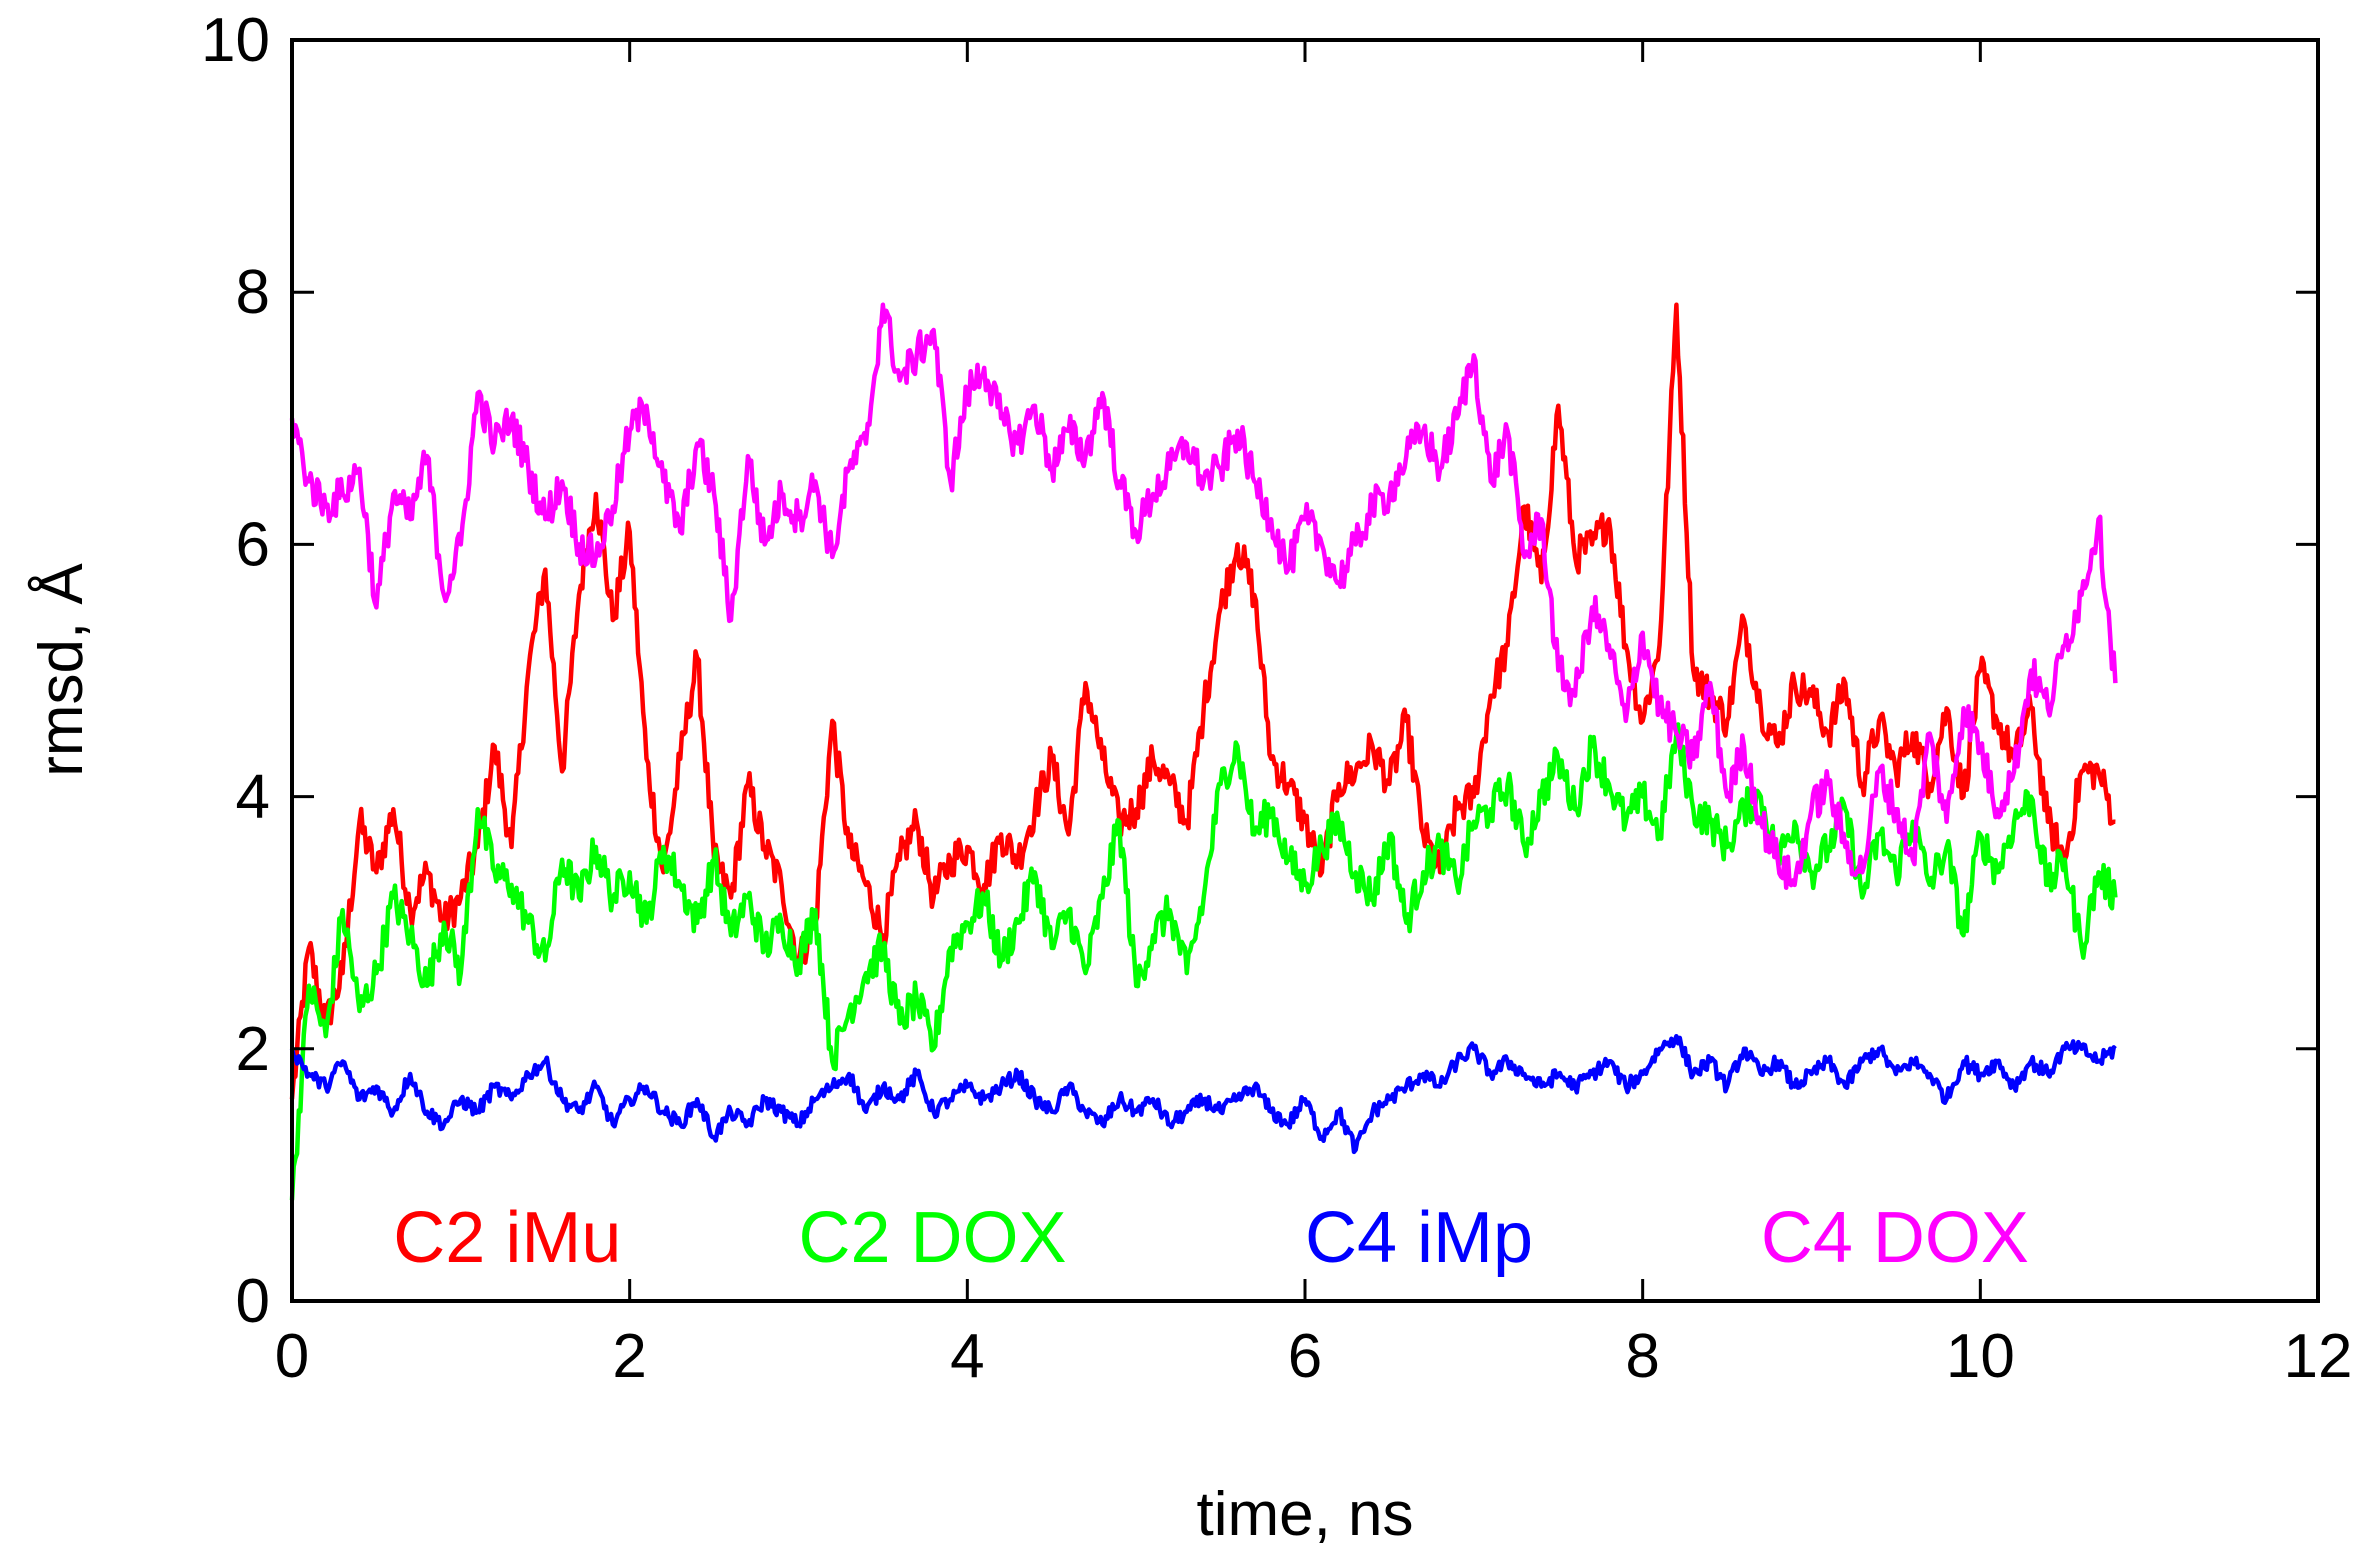 The height and width of the screenshot is (1556, 2378). I want to click on x-axis-title: time, ns, so click(1304, 1514).